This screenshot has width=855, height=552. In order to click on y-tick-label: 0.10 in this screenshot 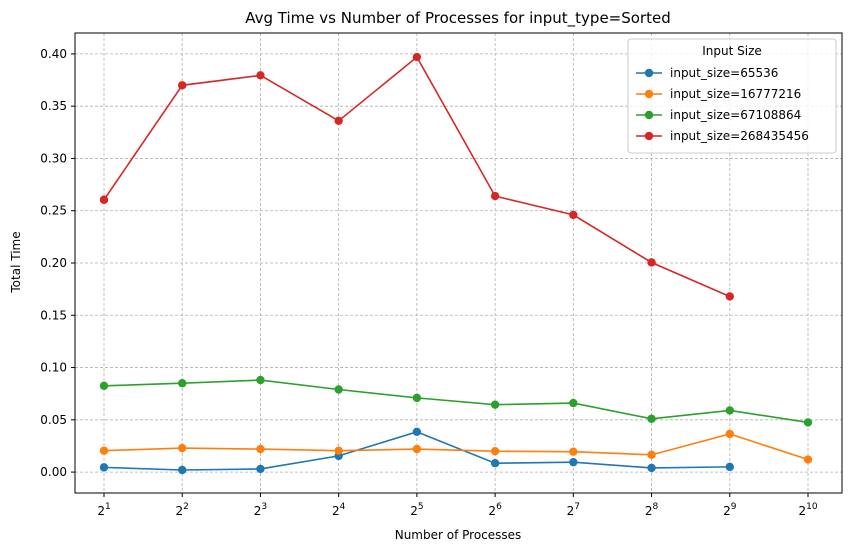, I will do `click(53, 368)`.